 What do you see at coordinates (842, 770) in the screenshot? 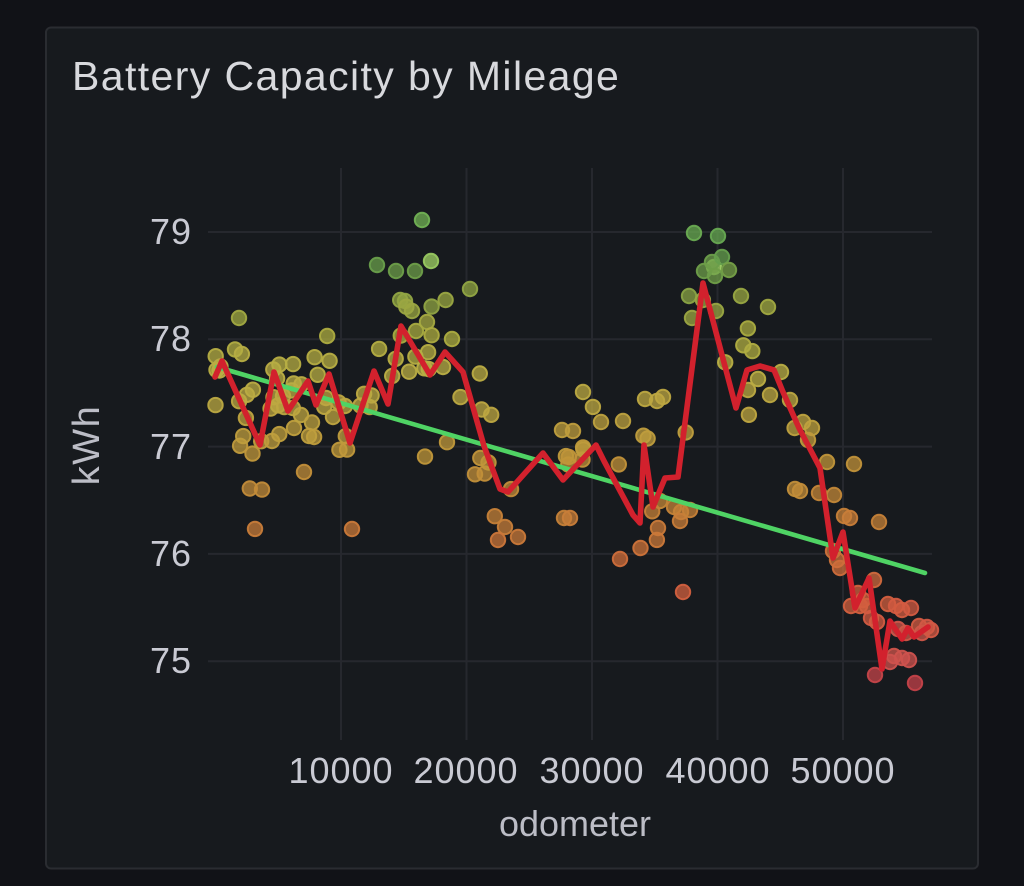
I see `svg-text: 50000` at bounding box center [842, 770].